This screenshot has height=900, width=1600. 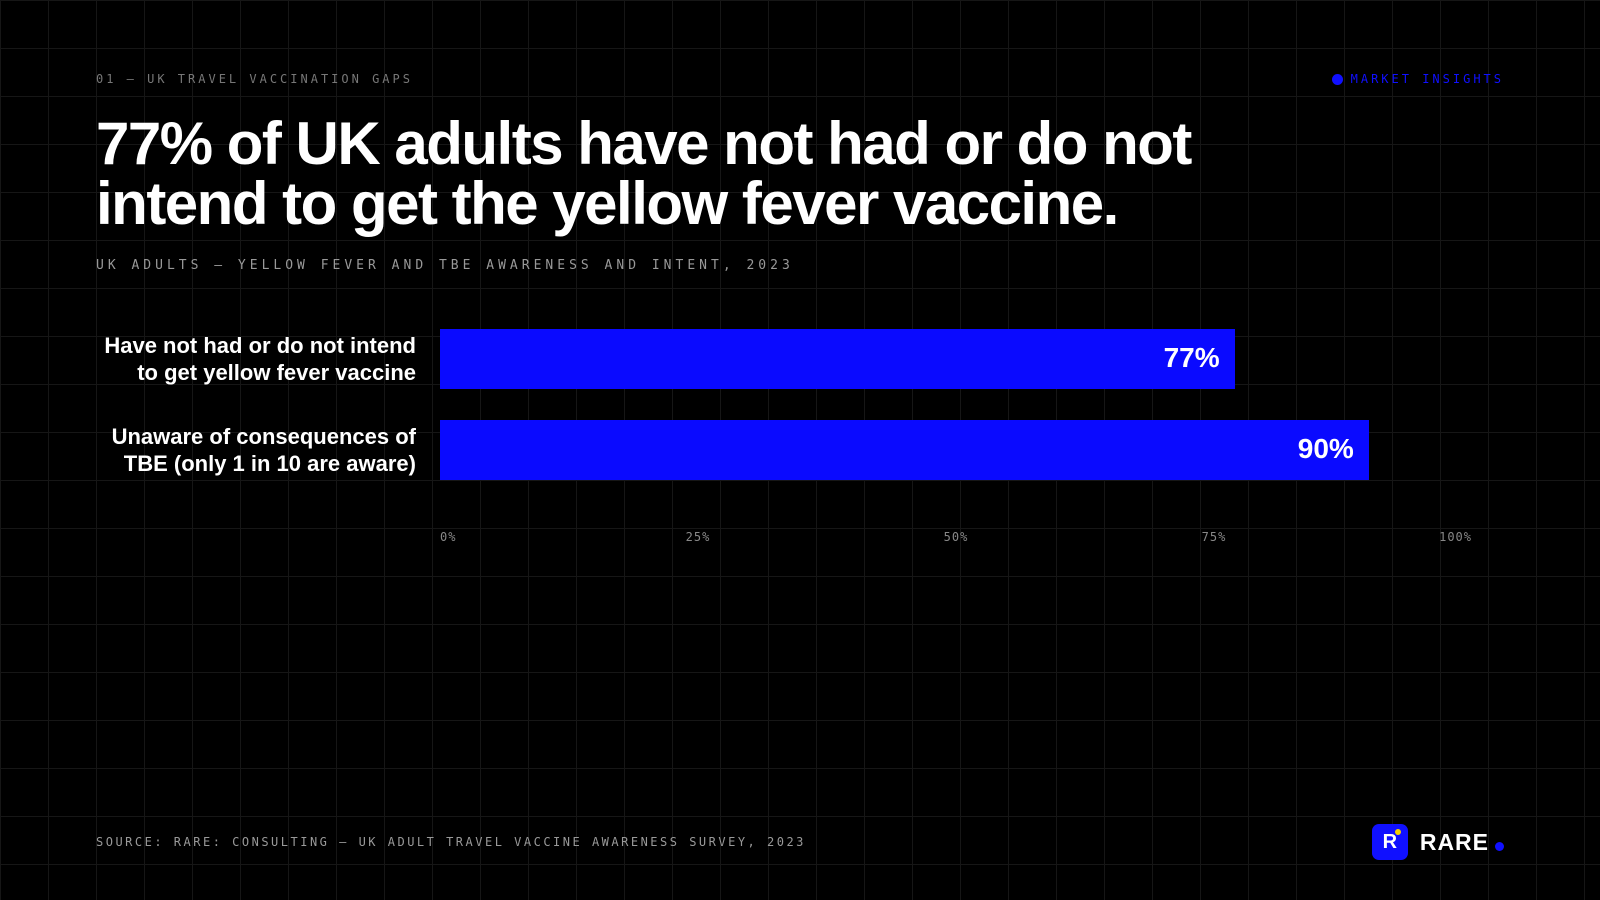 What do you see at coordinates (1191, 357) in the screenshot?
I see `value-label: 77%` at bounding box center [1191, 357].